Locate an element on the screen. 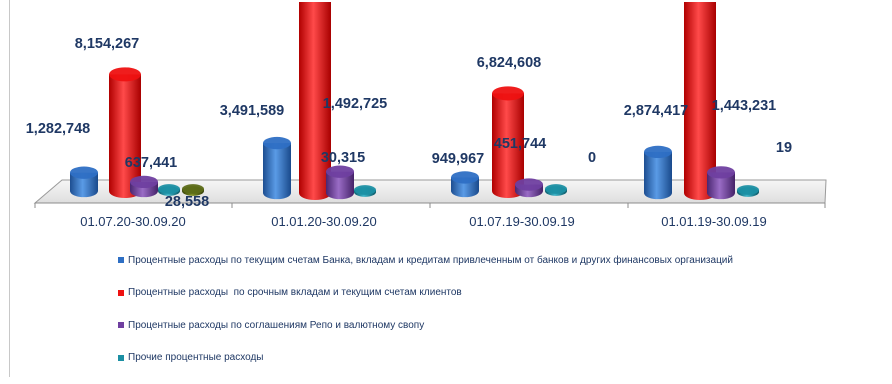 The width and height of the screenshot is (892, 384). category-label: 01.07.19-30.09.19 is located at coordinates (522, 221).